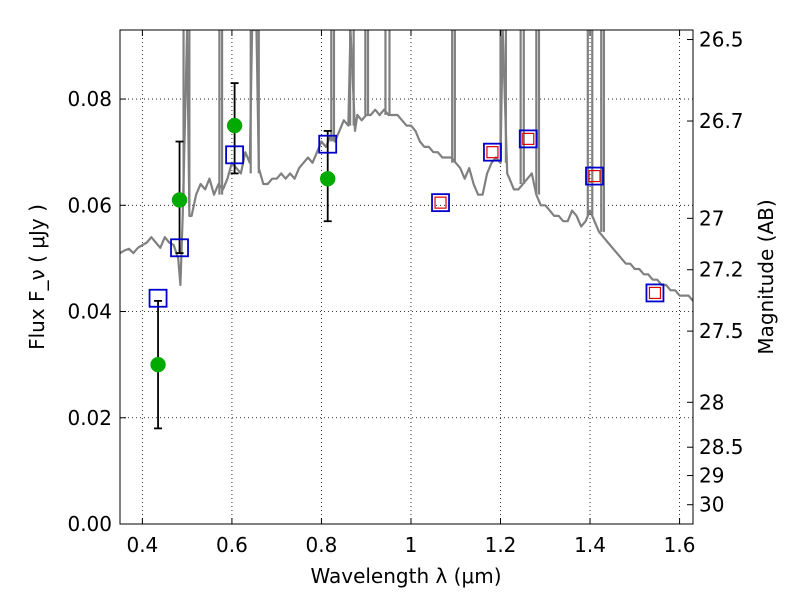 Image resolution: width=800 pixels, height=600 pixels. I want to click on x-tick-label: 0.8, so click(322, 545).